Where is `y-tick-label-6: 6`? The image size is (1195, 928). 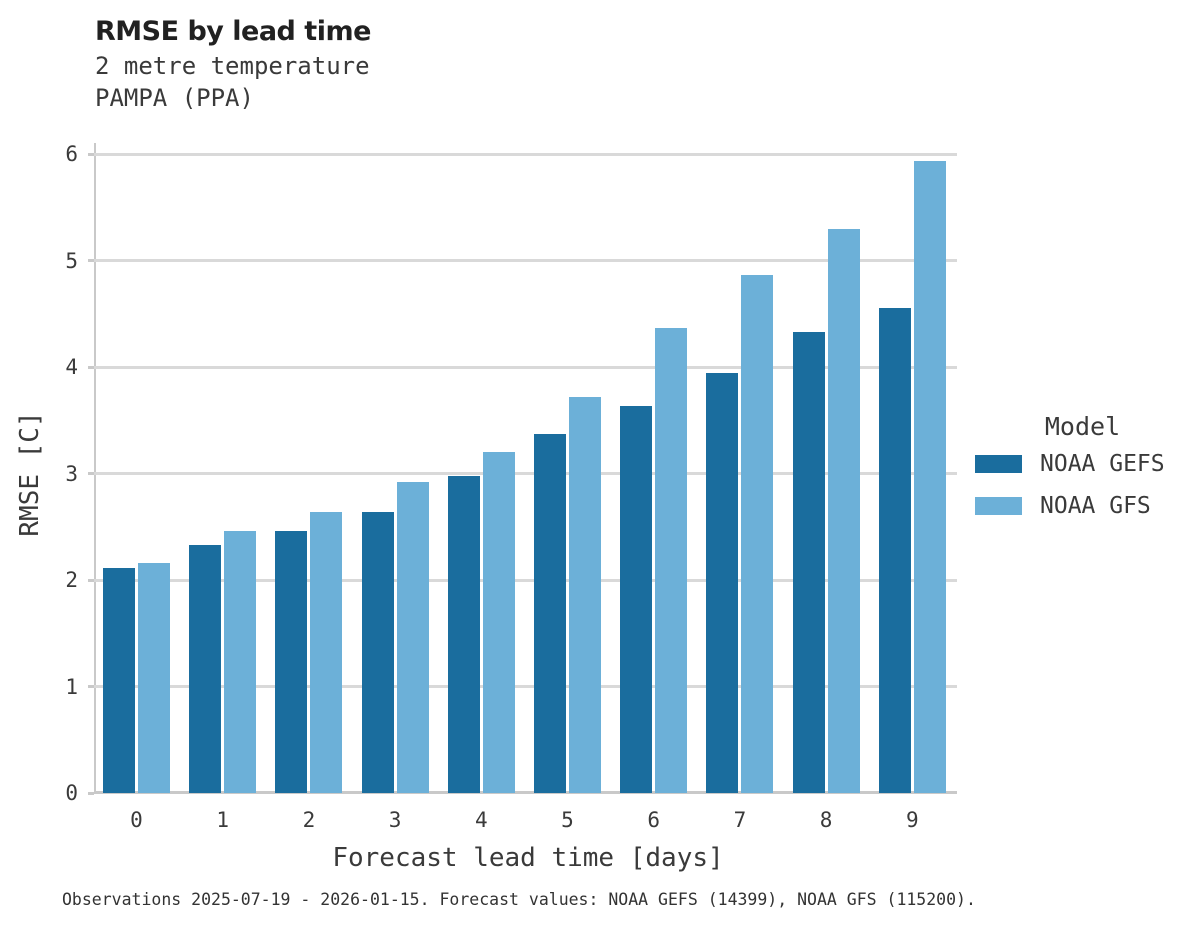
y-tick-label-6: 6 is located at coordinates (71, 154).